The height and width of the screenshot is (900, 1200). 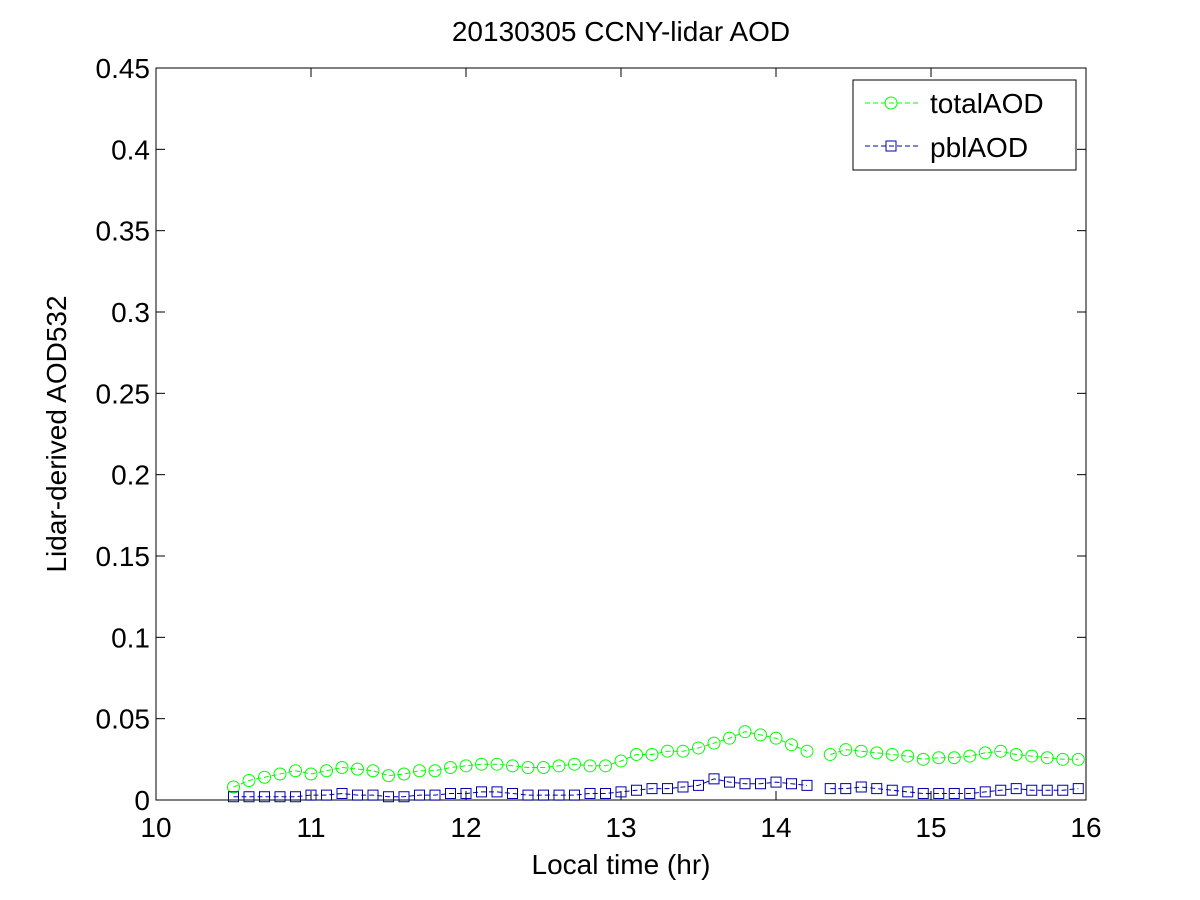 I want to click on legend-entry-totalAOD: totalAOD, so click(x=954, y=103).